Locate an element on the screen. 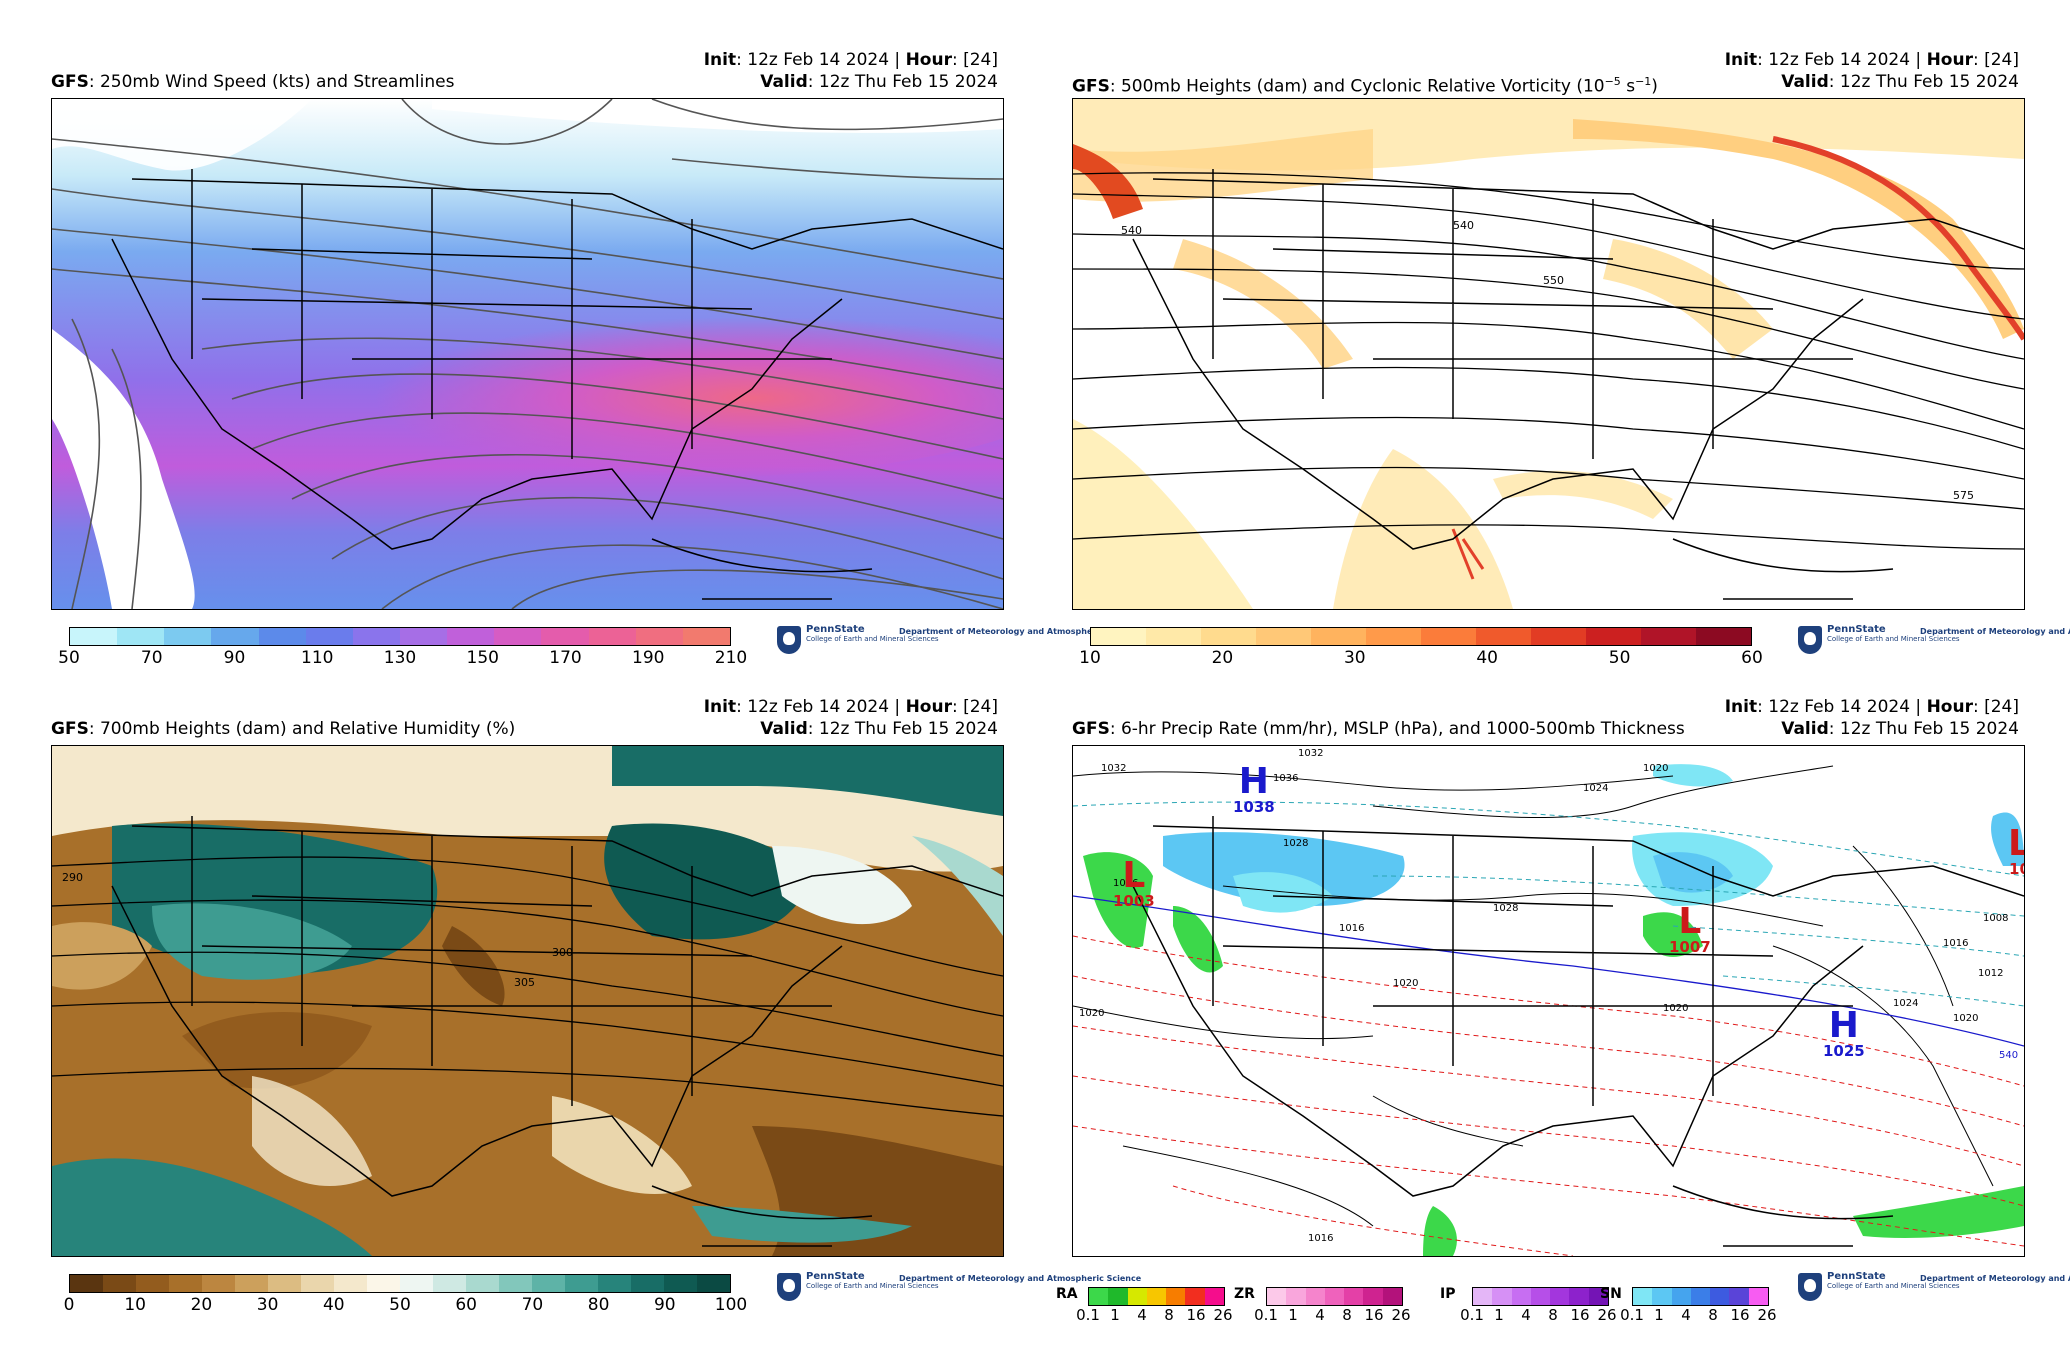 Image resolution: width=2070 pixels, height=1365 pixels. colorbar-tick-label: 210 is located at coordinates (731, 658).